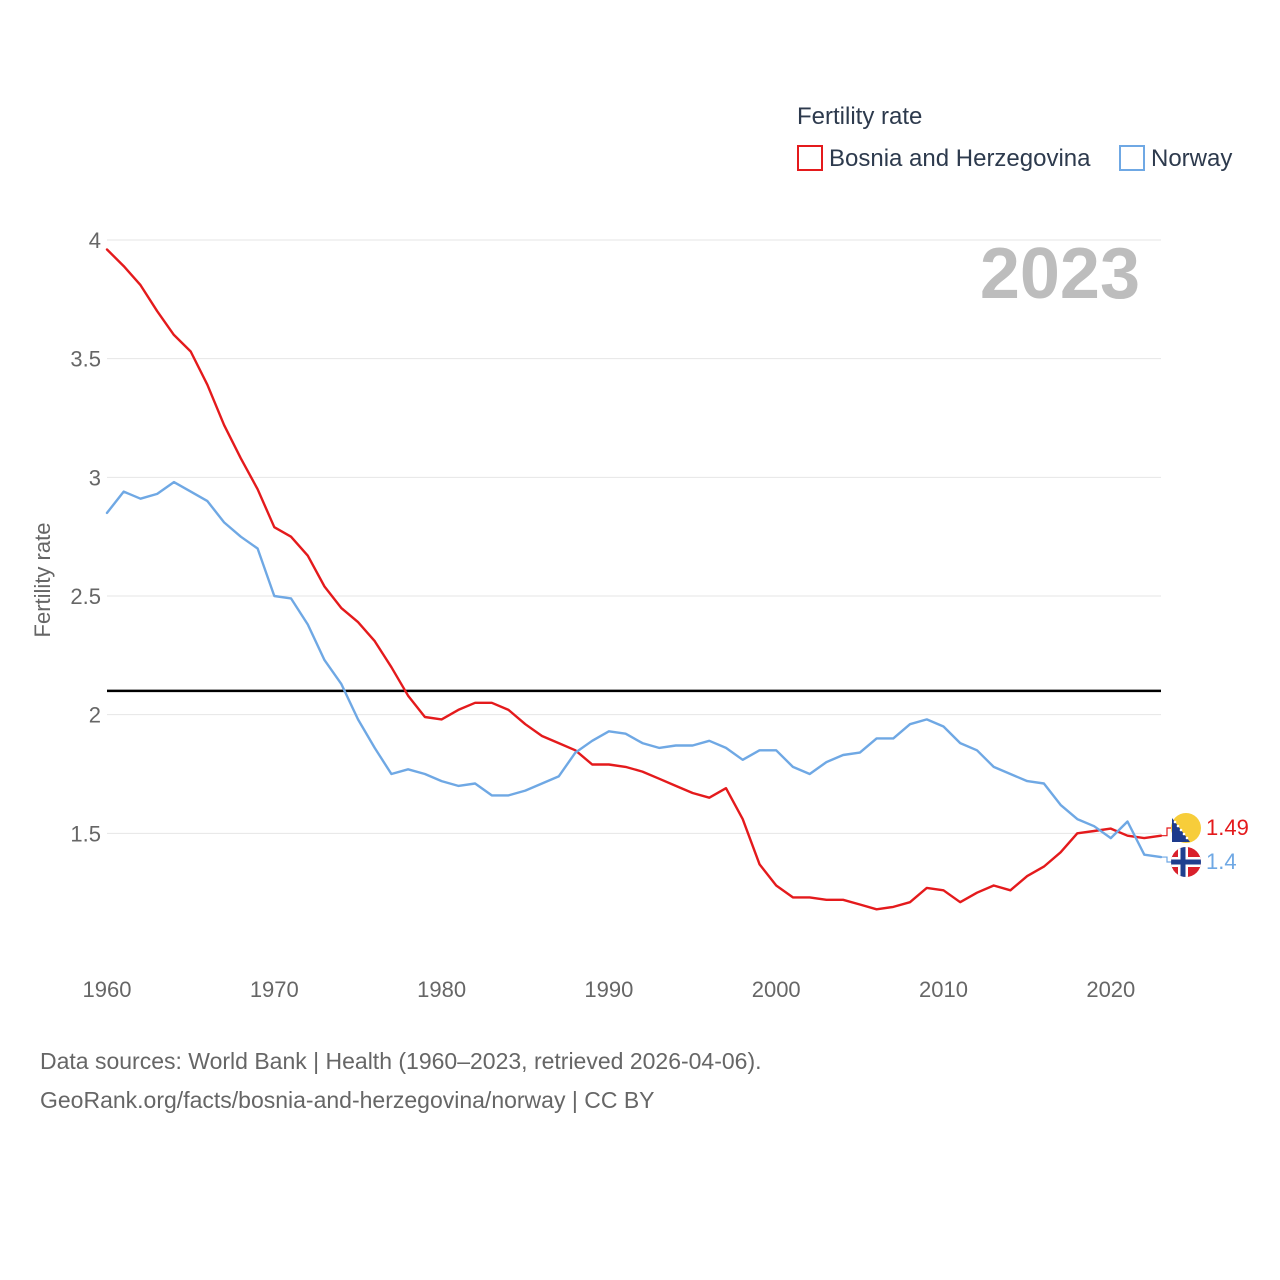 The width and height of the screenshot is (1280, 1280). Describe the element at coordinates (1186, 828) in the screenshot. I see `bosnia-flag-icon` at that location.